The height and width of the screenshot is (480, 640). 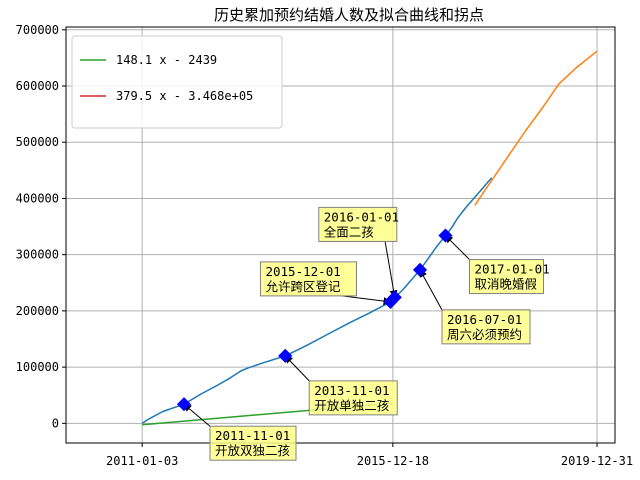 What do you see at coordinates (393, 461) in the screenshot?
I see `x-tick-label: 2015-12-18` at bounding box center [393, 461].